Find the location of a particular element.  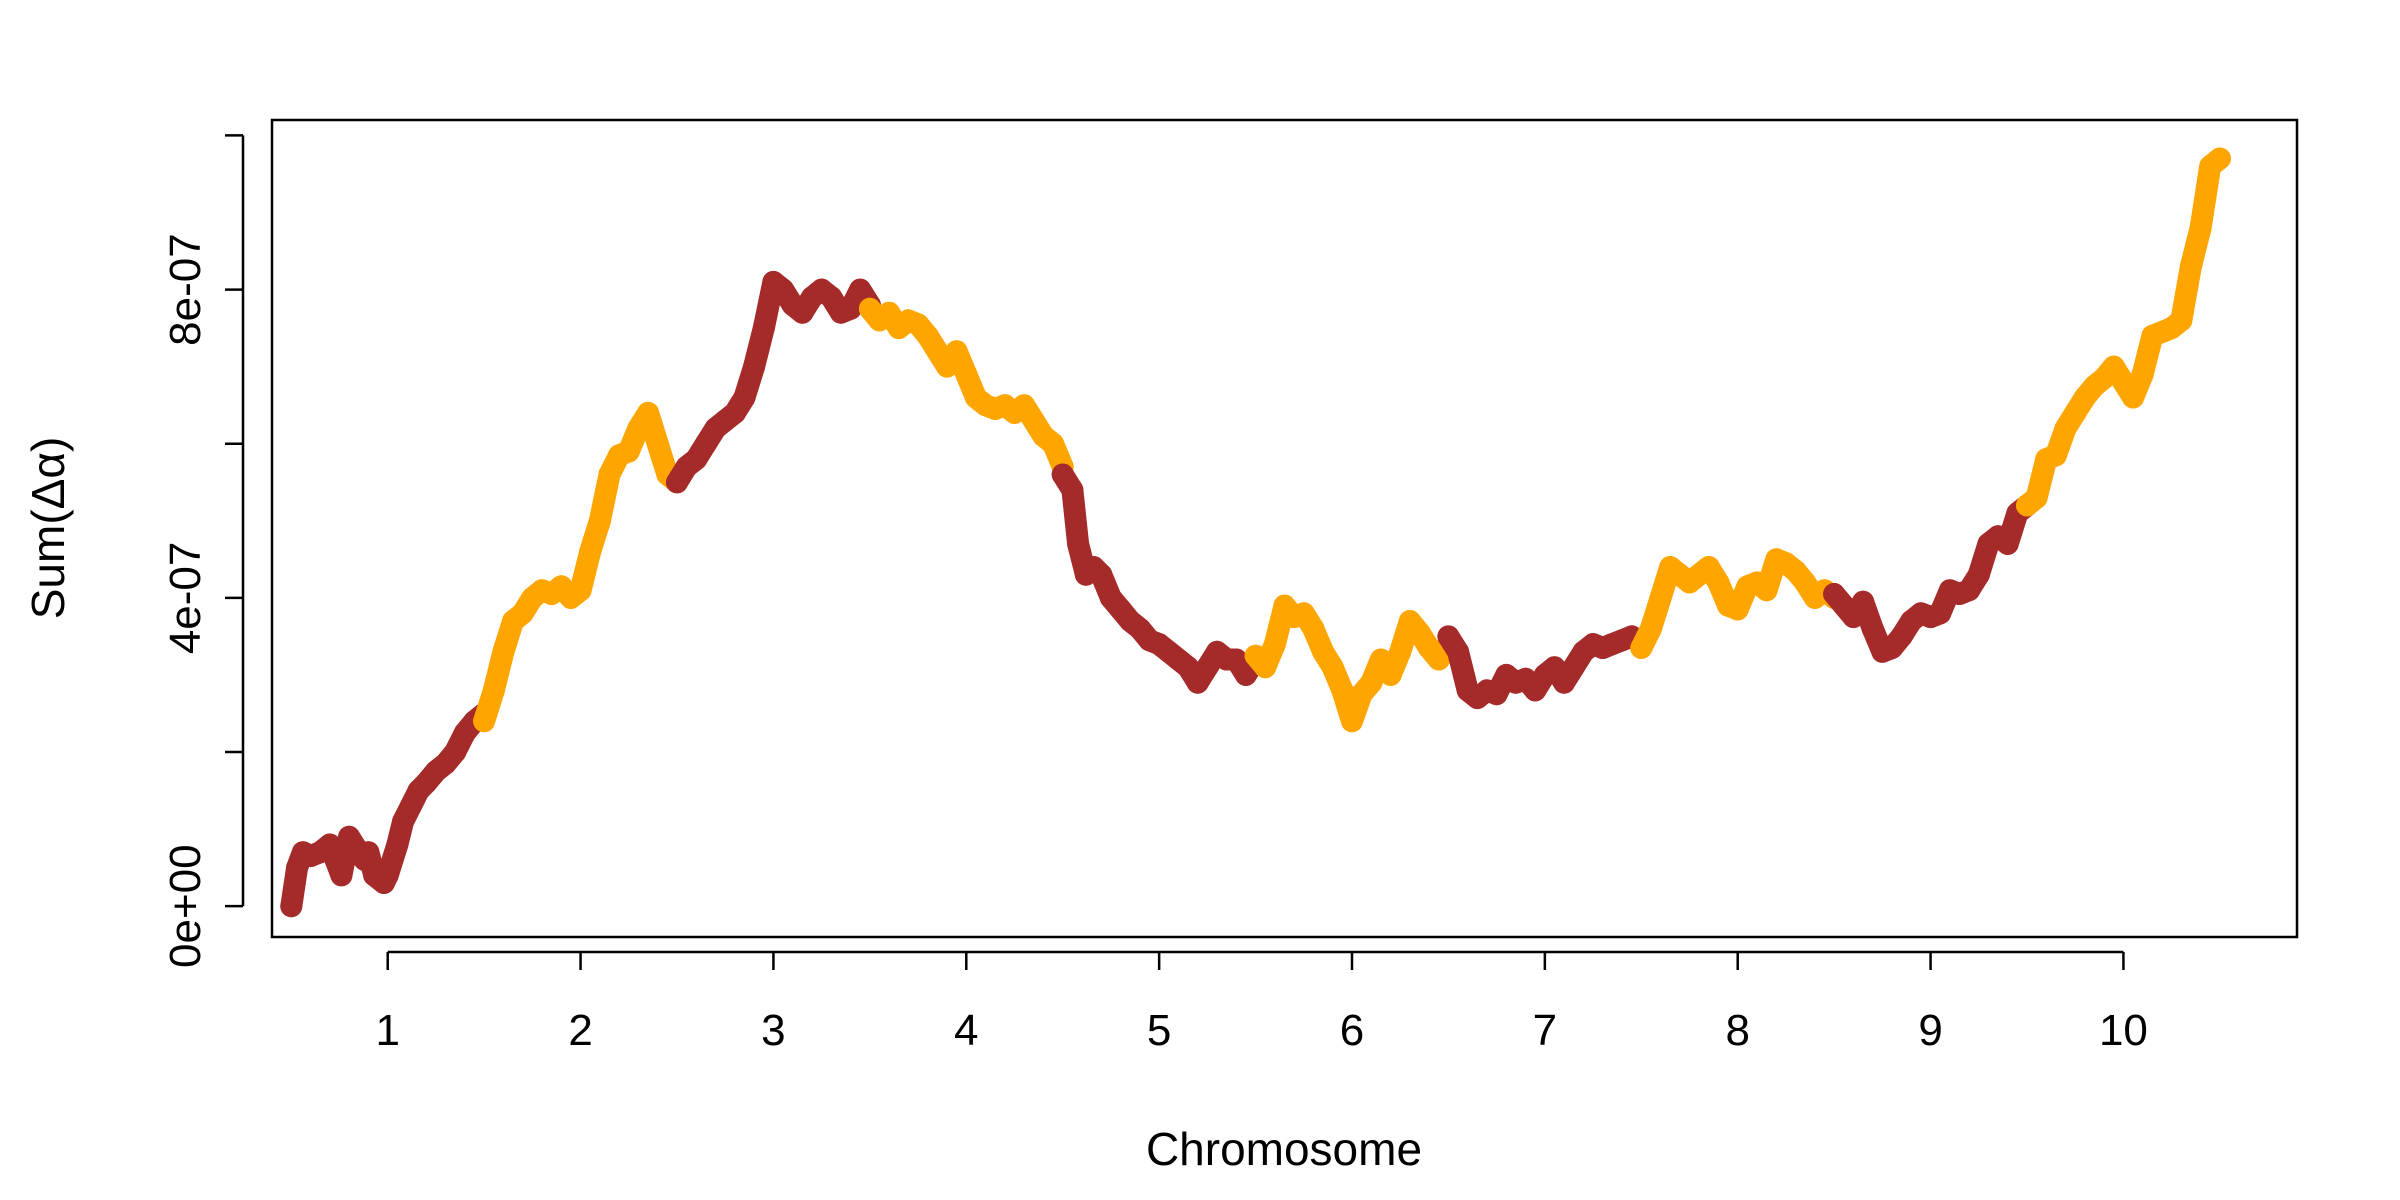

x-tick-label: 9 is located at coordinates (1930, 1030).